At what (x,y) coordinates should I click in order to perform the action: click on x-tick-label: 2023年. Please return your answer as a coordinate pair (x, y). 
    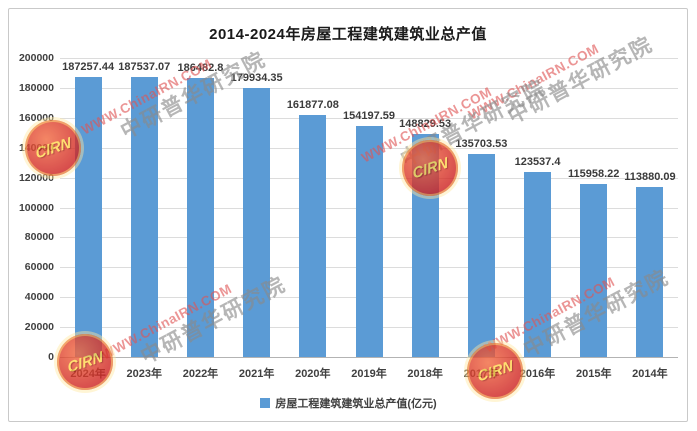
    Looking at the image, I should click on (144, 374).